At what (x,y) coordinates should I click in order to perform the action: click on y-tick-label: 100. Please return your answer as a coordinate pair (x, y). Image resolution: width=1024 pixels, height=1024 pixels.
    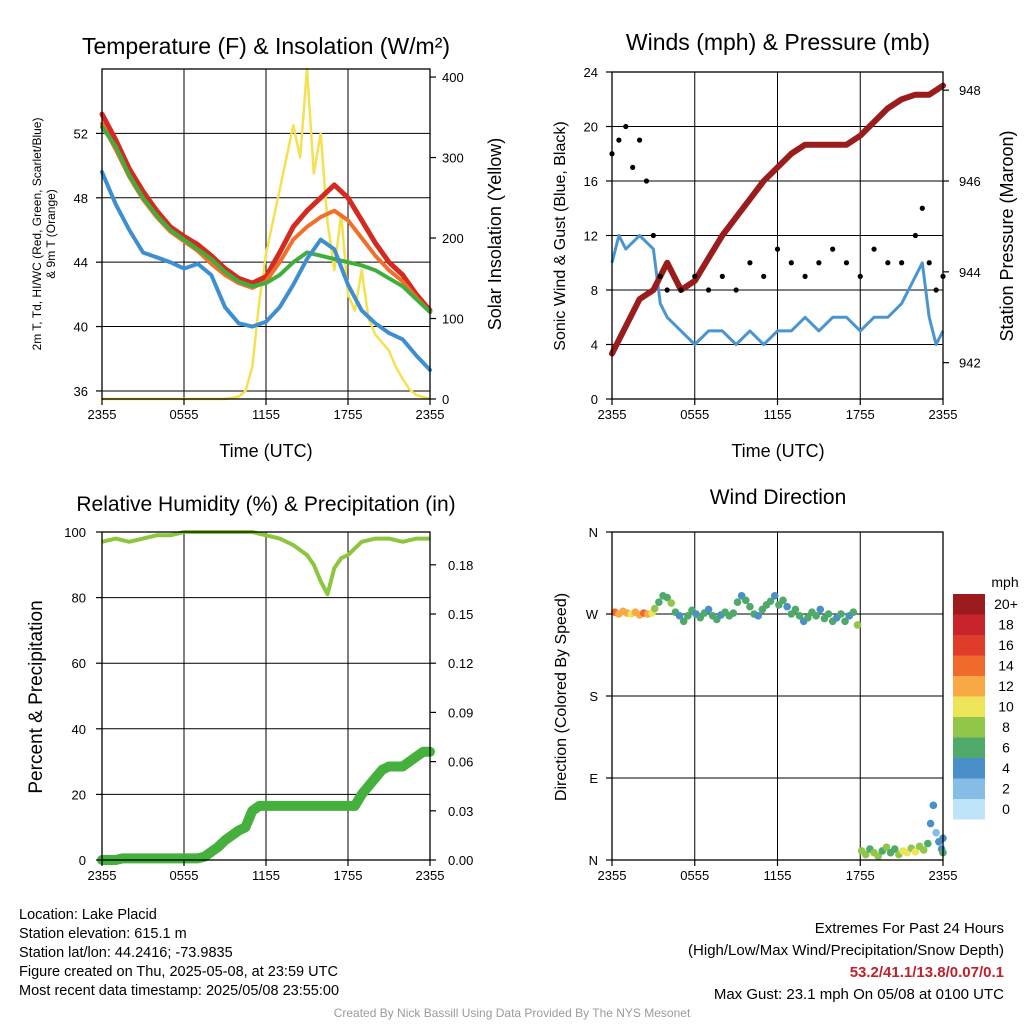
    Looking at the image, I should click on (75, 532).